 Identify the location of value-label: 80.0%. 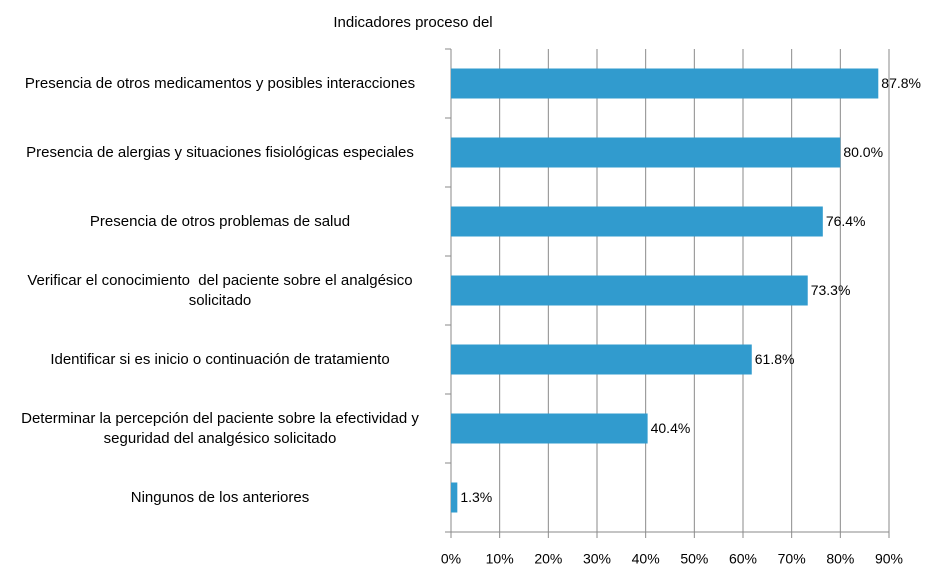
(863, 152).